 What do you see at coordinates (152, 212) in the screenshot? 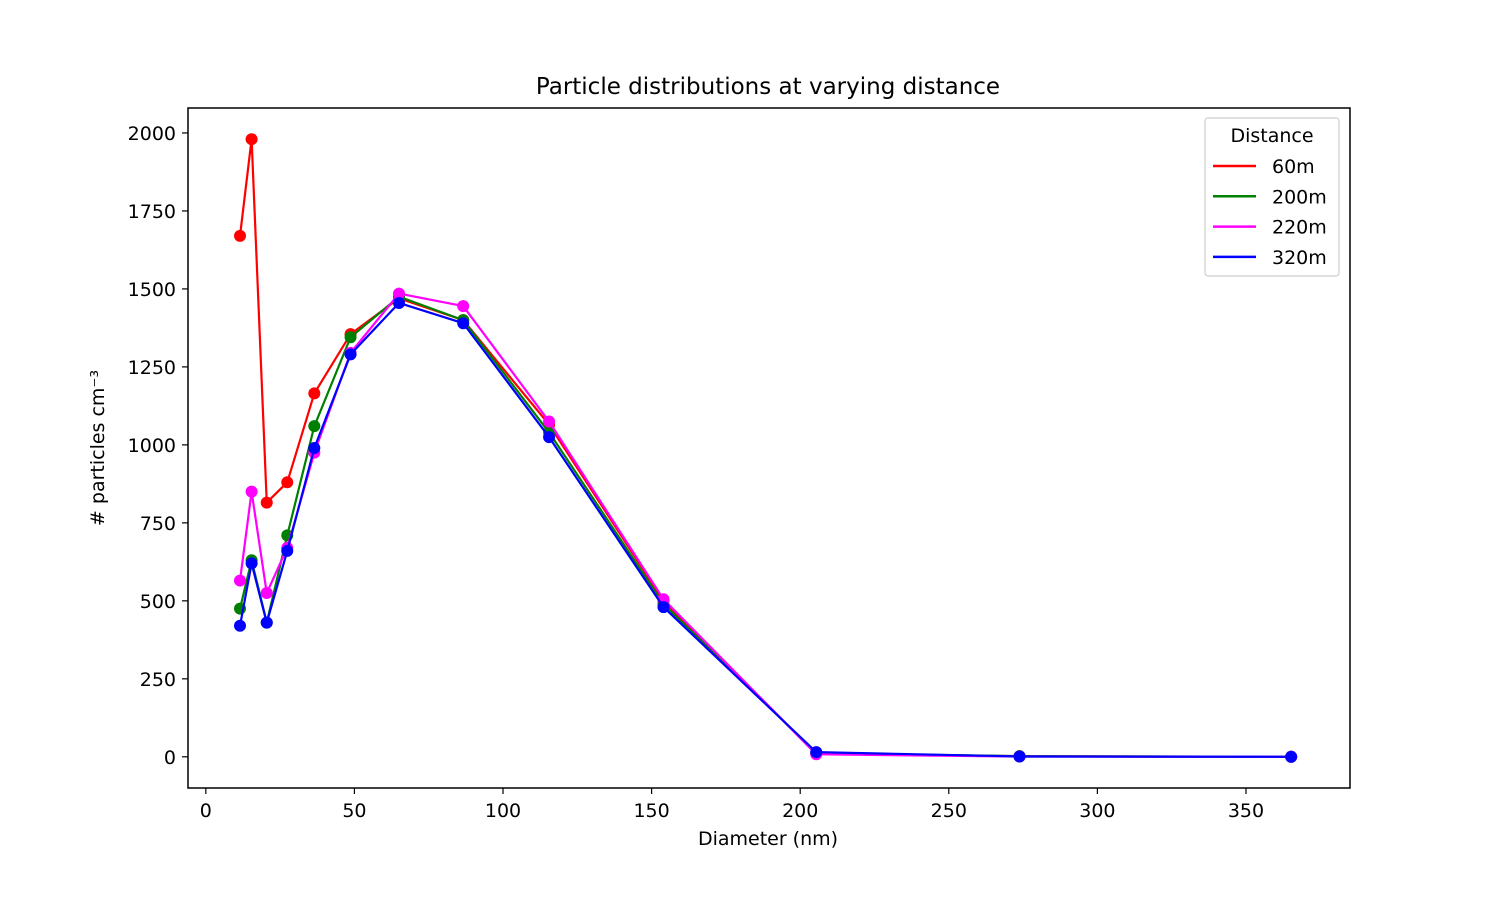
I see `y-tick-label: 1750` at bounding box center [152, 212].